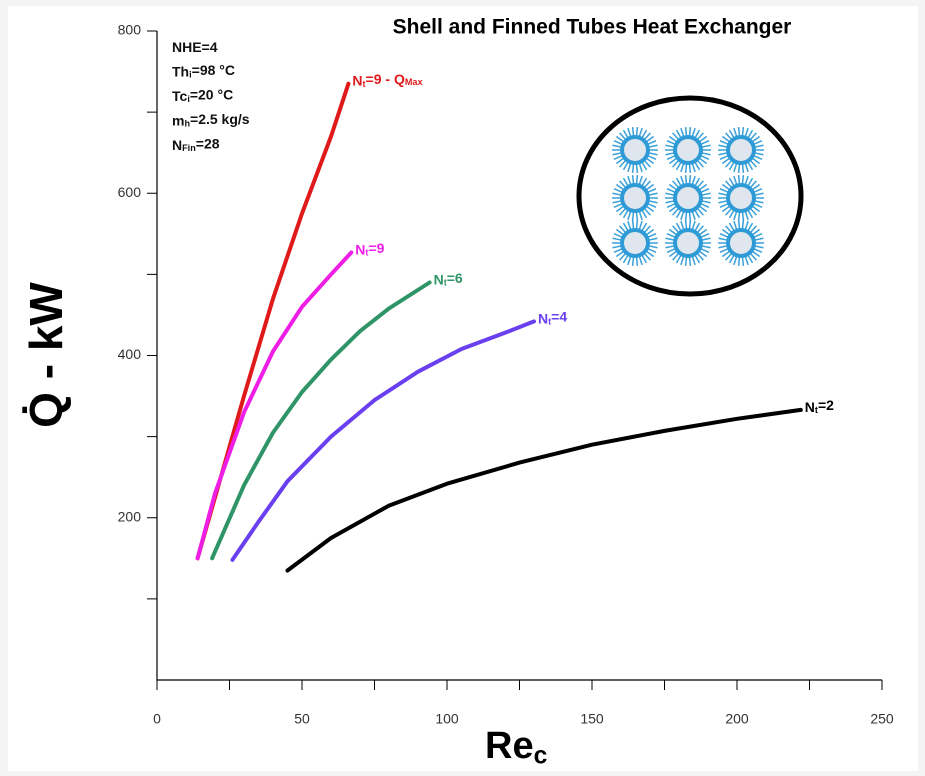 The image size is (925, 776). I want to click on x-axis-label: Rec, so click(516, 747).